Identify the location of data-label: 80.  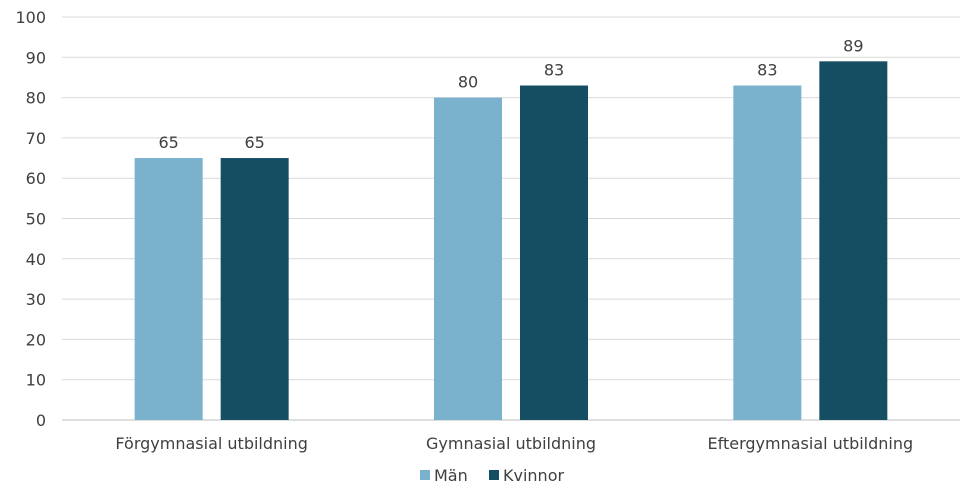
(468, 82).